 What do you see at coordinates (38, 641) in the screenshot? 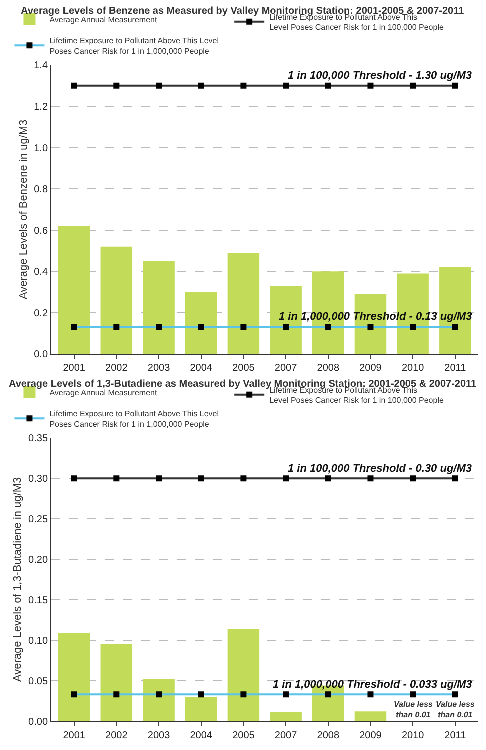
I see `y-tick-label: 0.10` at bounding box center [38, 641].